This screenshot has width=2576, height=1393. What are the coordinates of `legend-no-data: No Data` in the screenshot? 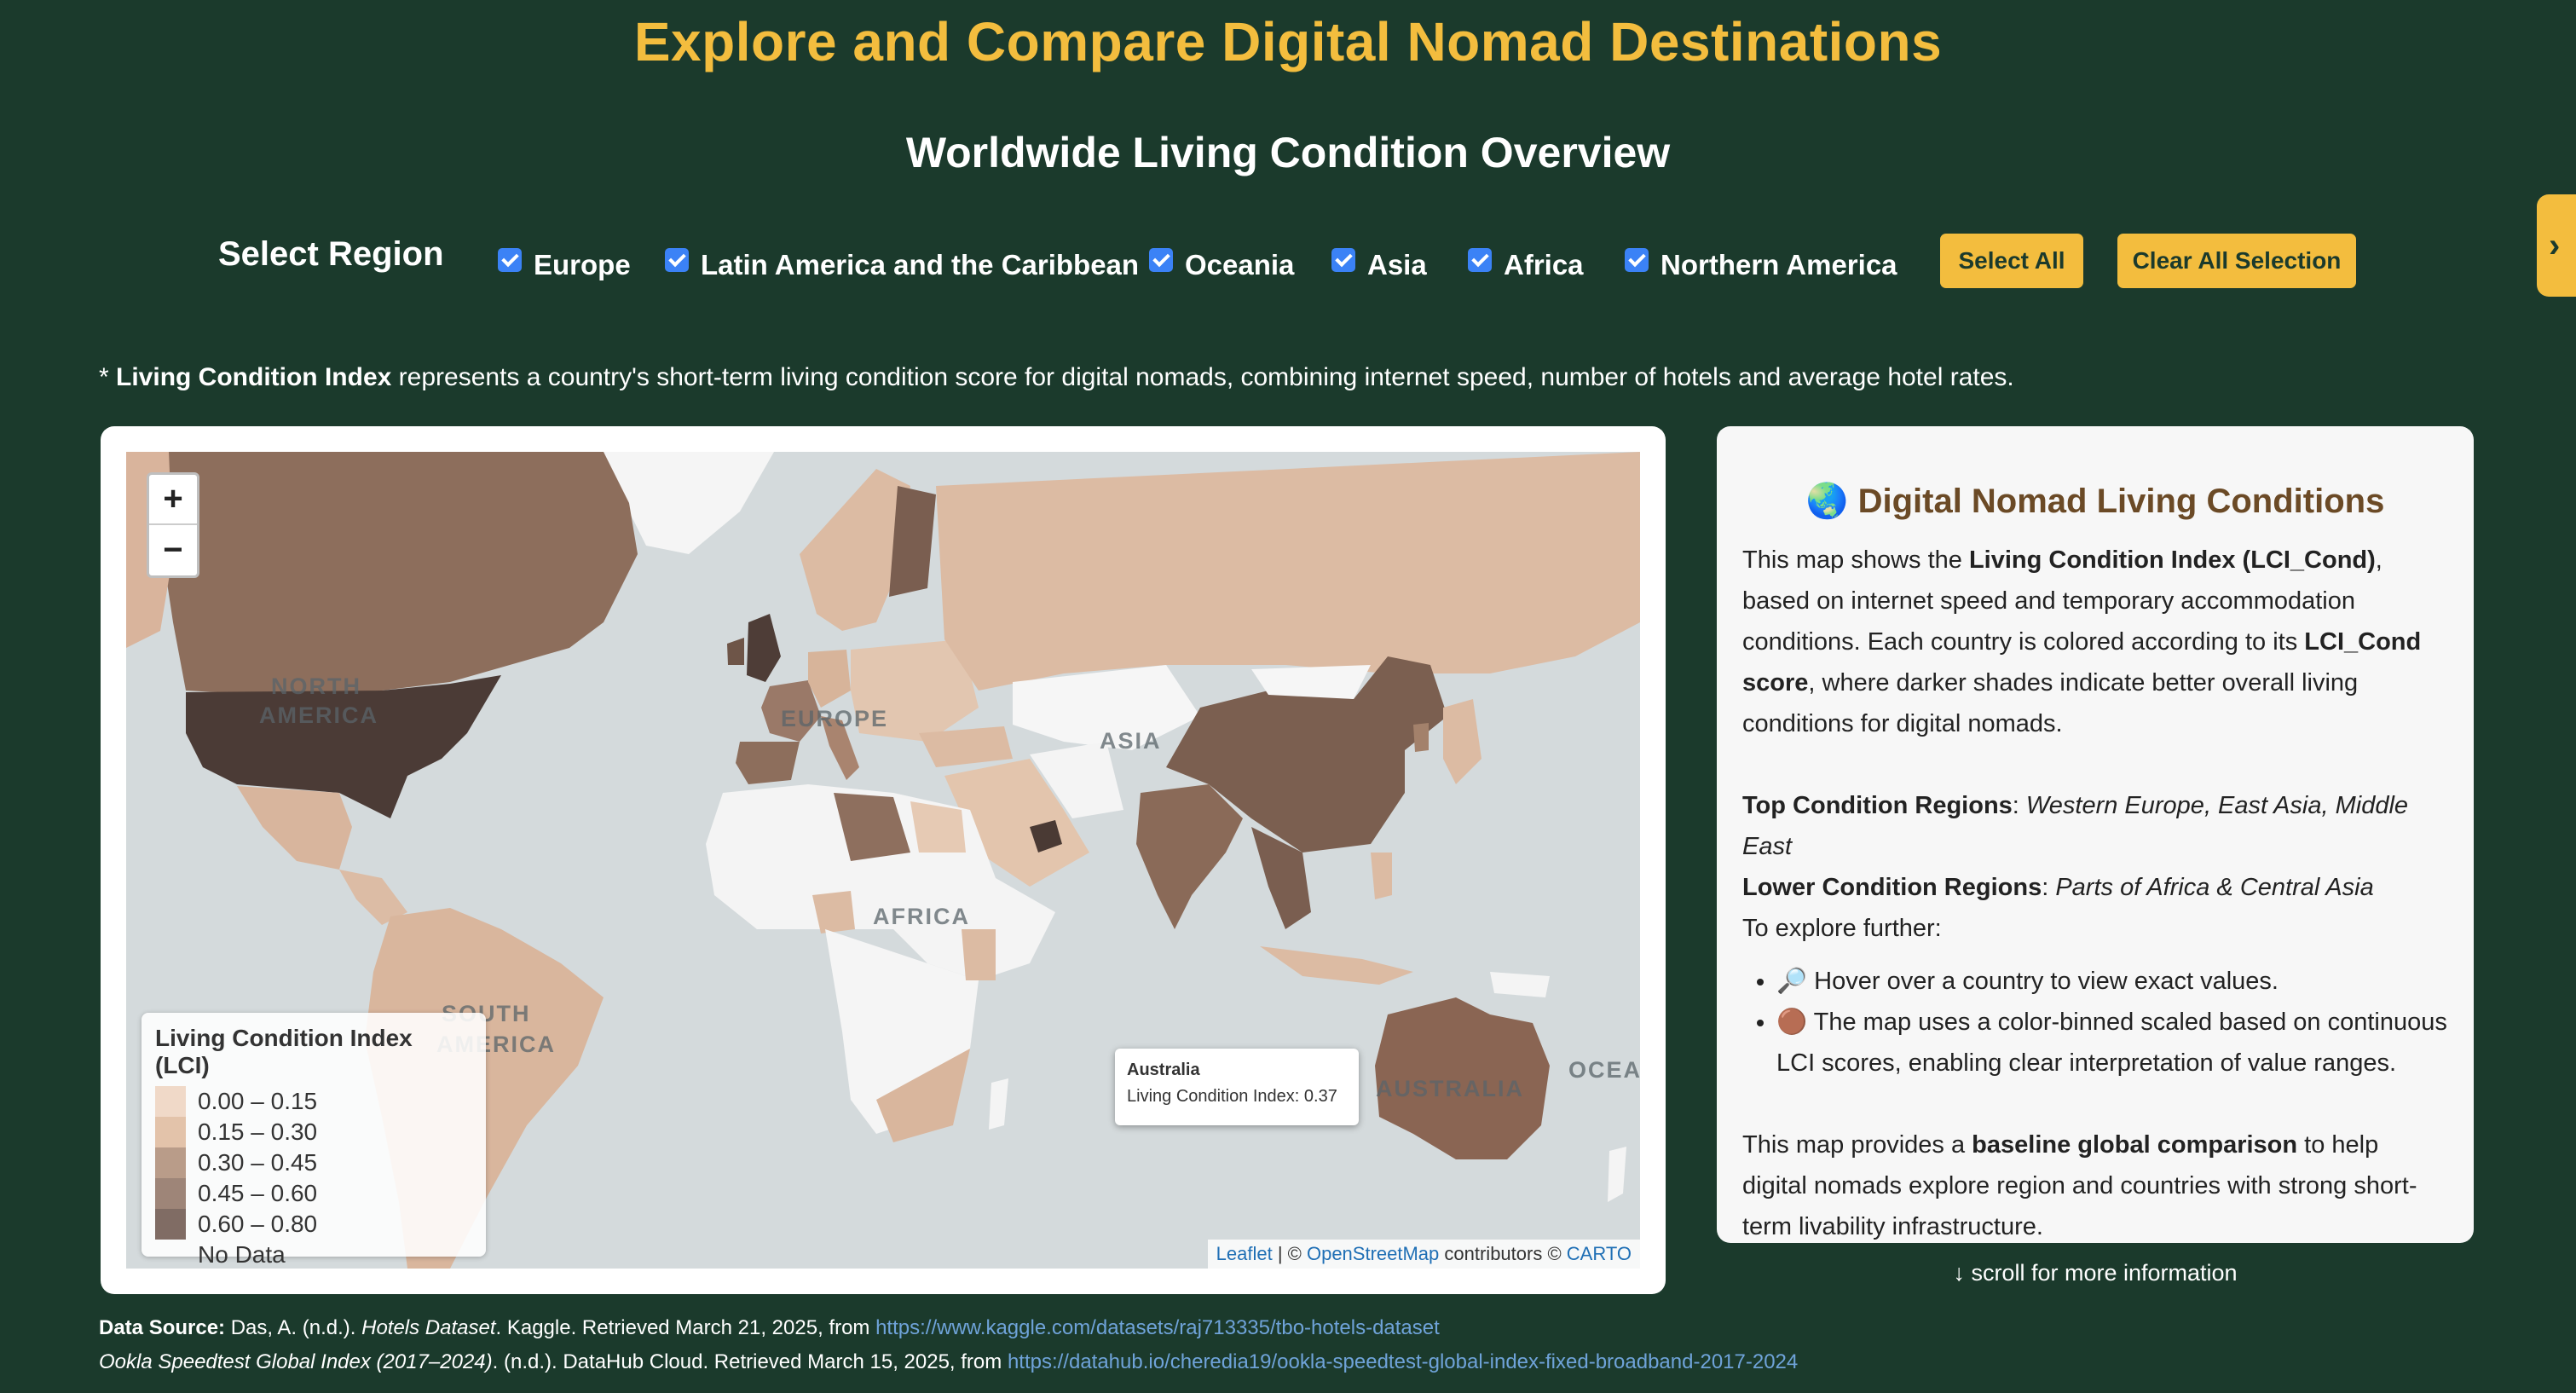 It's located at (313, 1254).